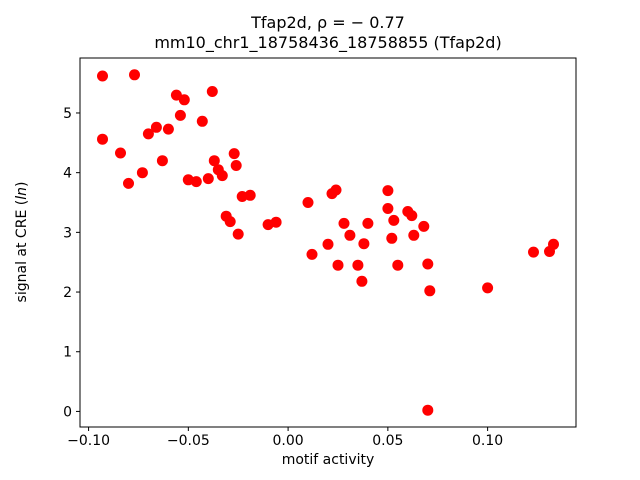 The width and height of the screenshot is (640, 480). I want to click on y-tick-label: 5, so click(67, 114).